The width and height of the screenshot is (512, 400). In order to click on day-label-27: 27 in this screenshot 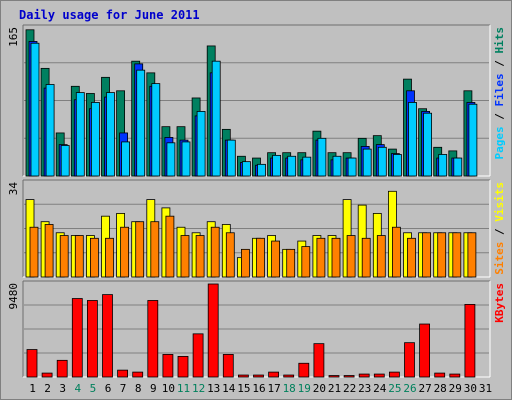, I will do `click(424, 388)`.